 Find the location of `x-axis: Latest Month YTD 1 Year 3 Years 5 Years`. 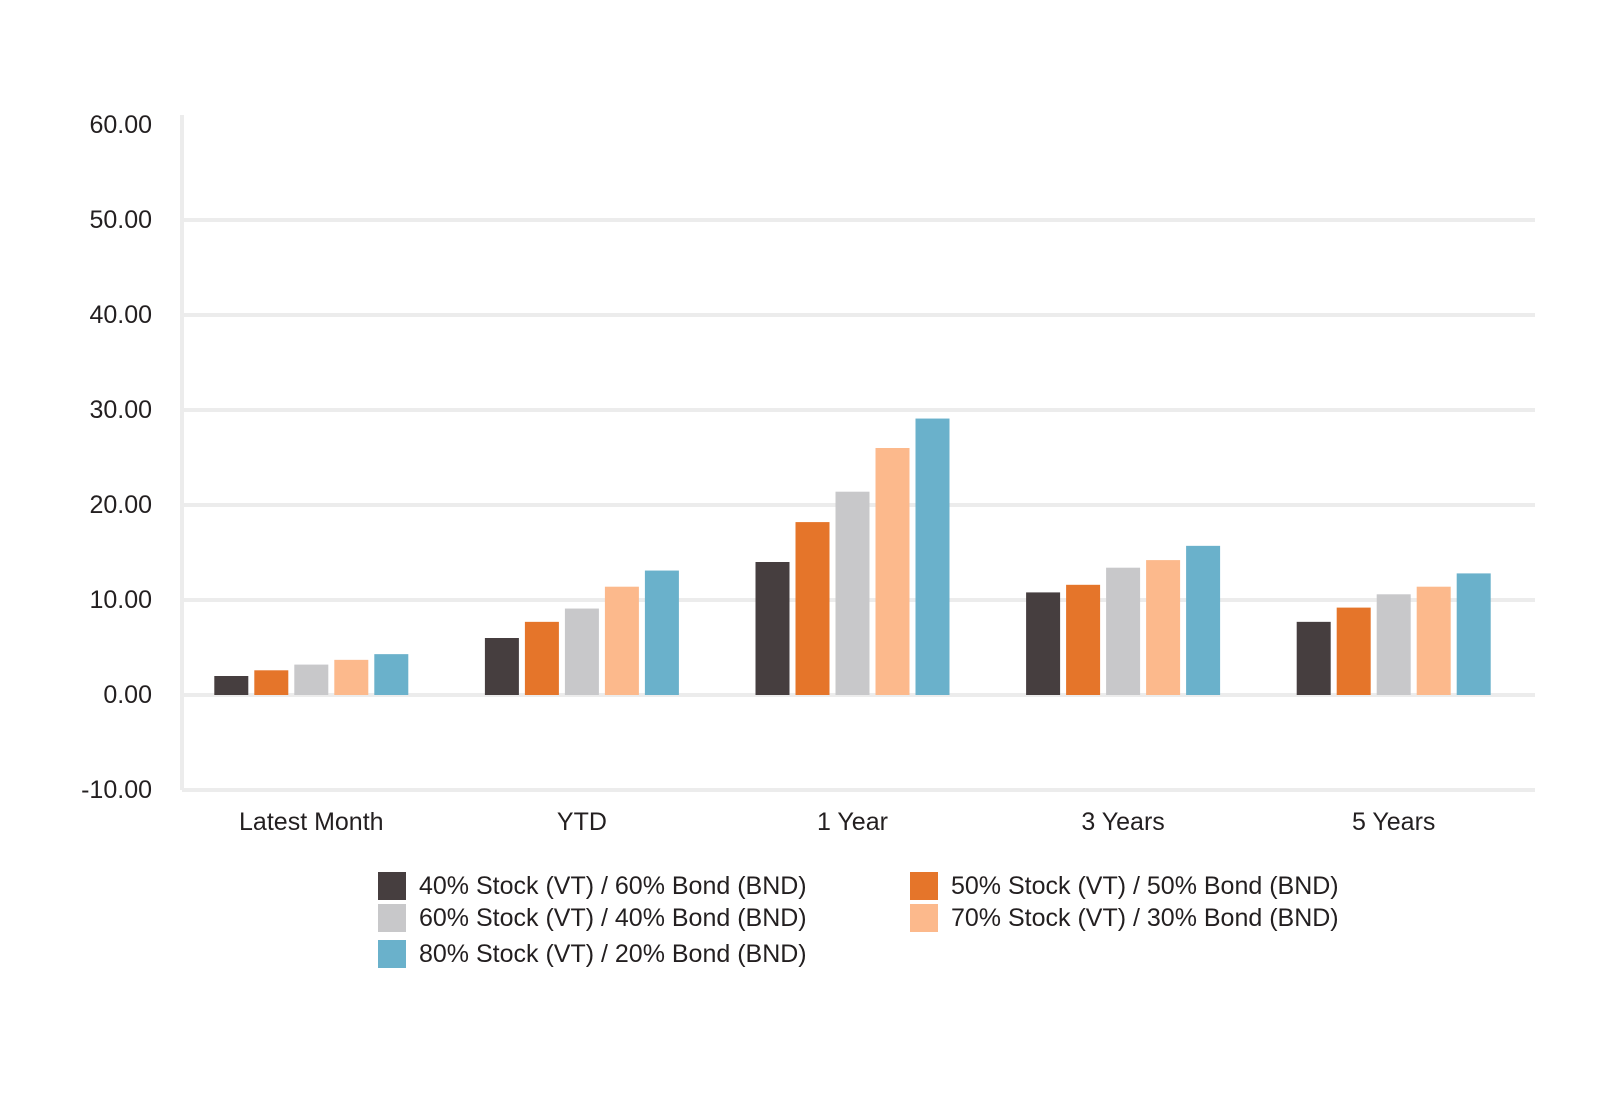

x-axis: Latest Month YTD 1 Year 3 Years 5 Years is located at coordinates (837, 822).